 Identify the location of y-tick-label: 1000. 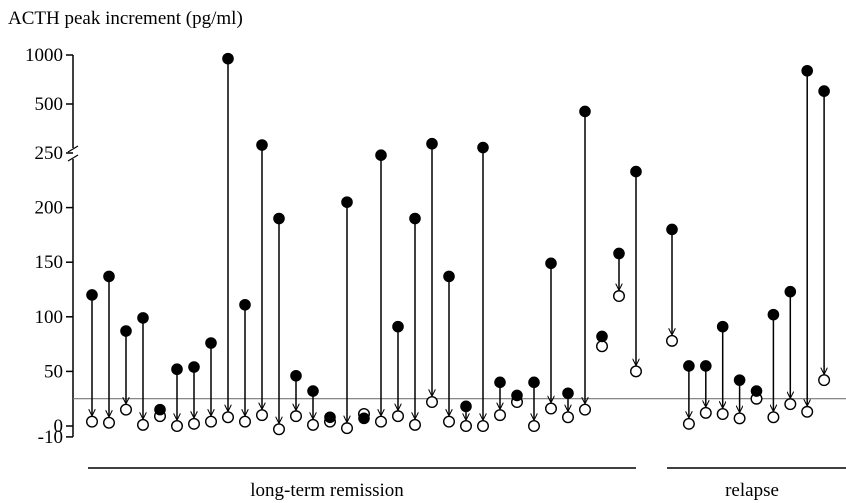
(44, 55).